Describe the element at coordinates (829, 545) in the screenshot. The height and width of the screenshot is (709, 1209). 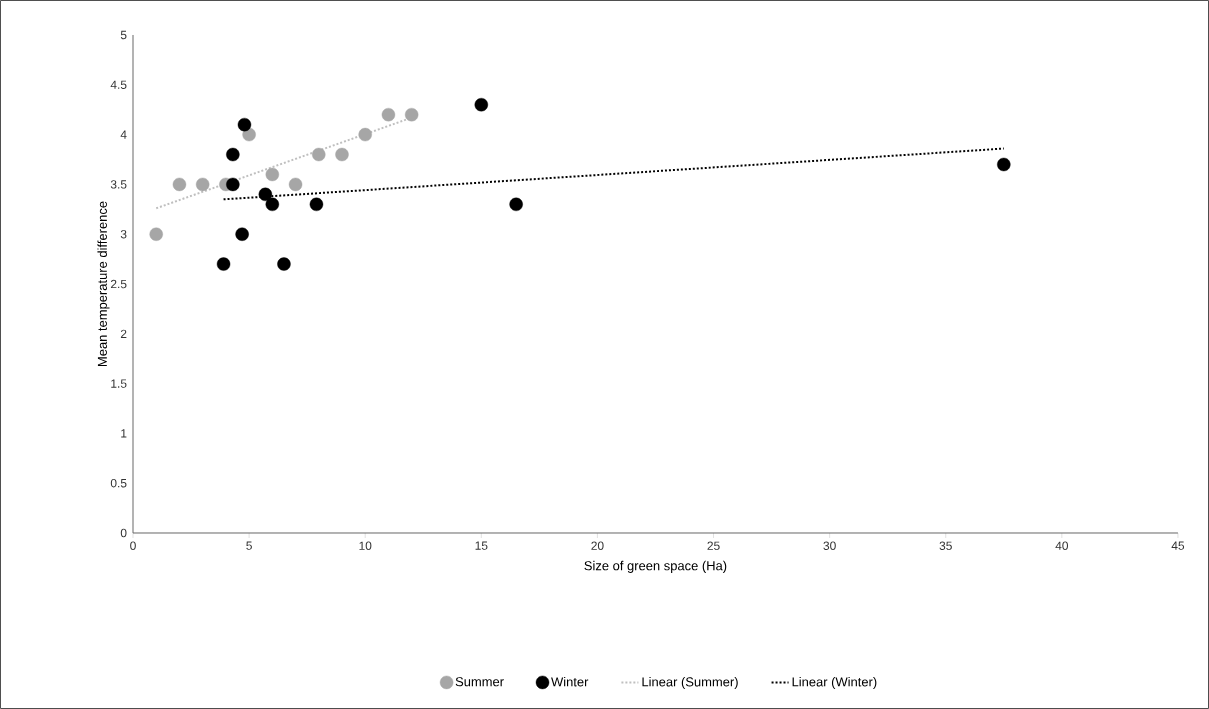
I see `x-tick-label: 30` at that location.